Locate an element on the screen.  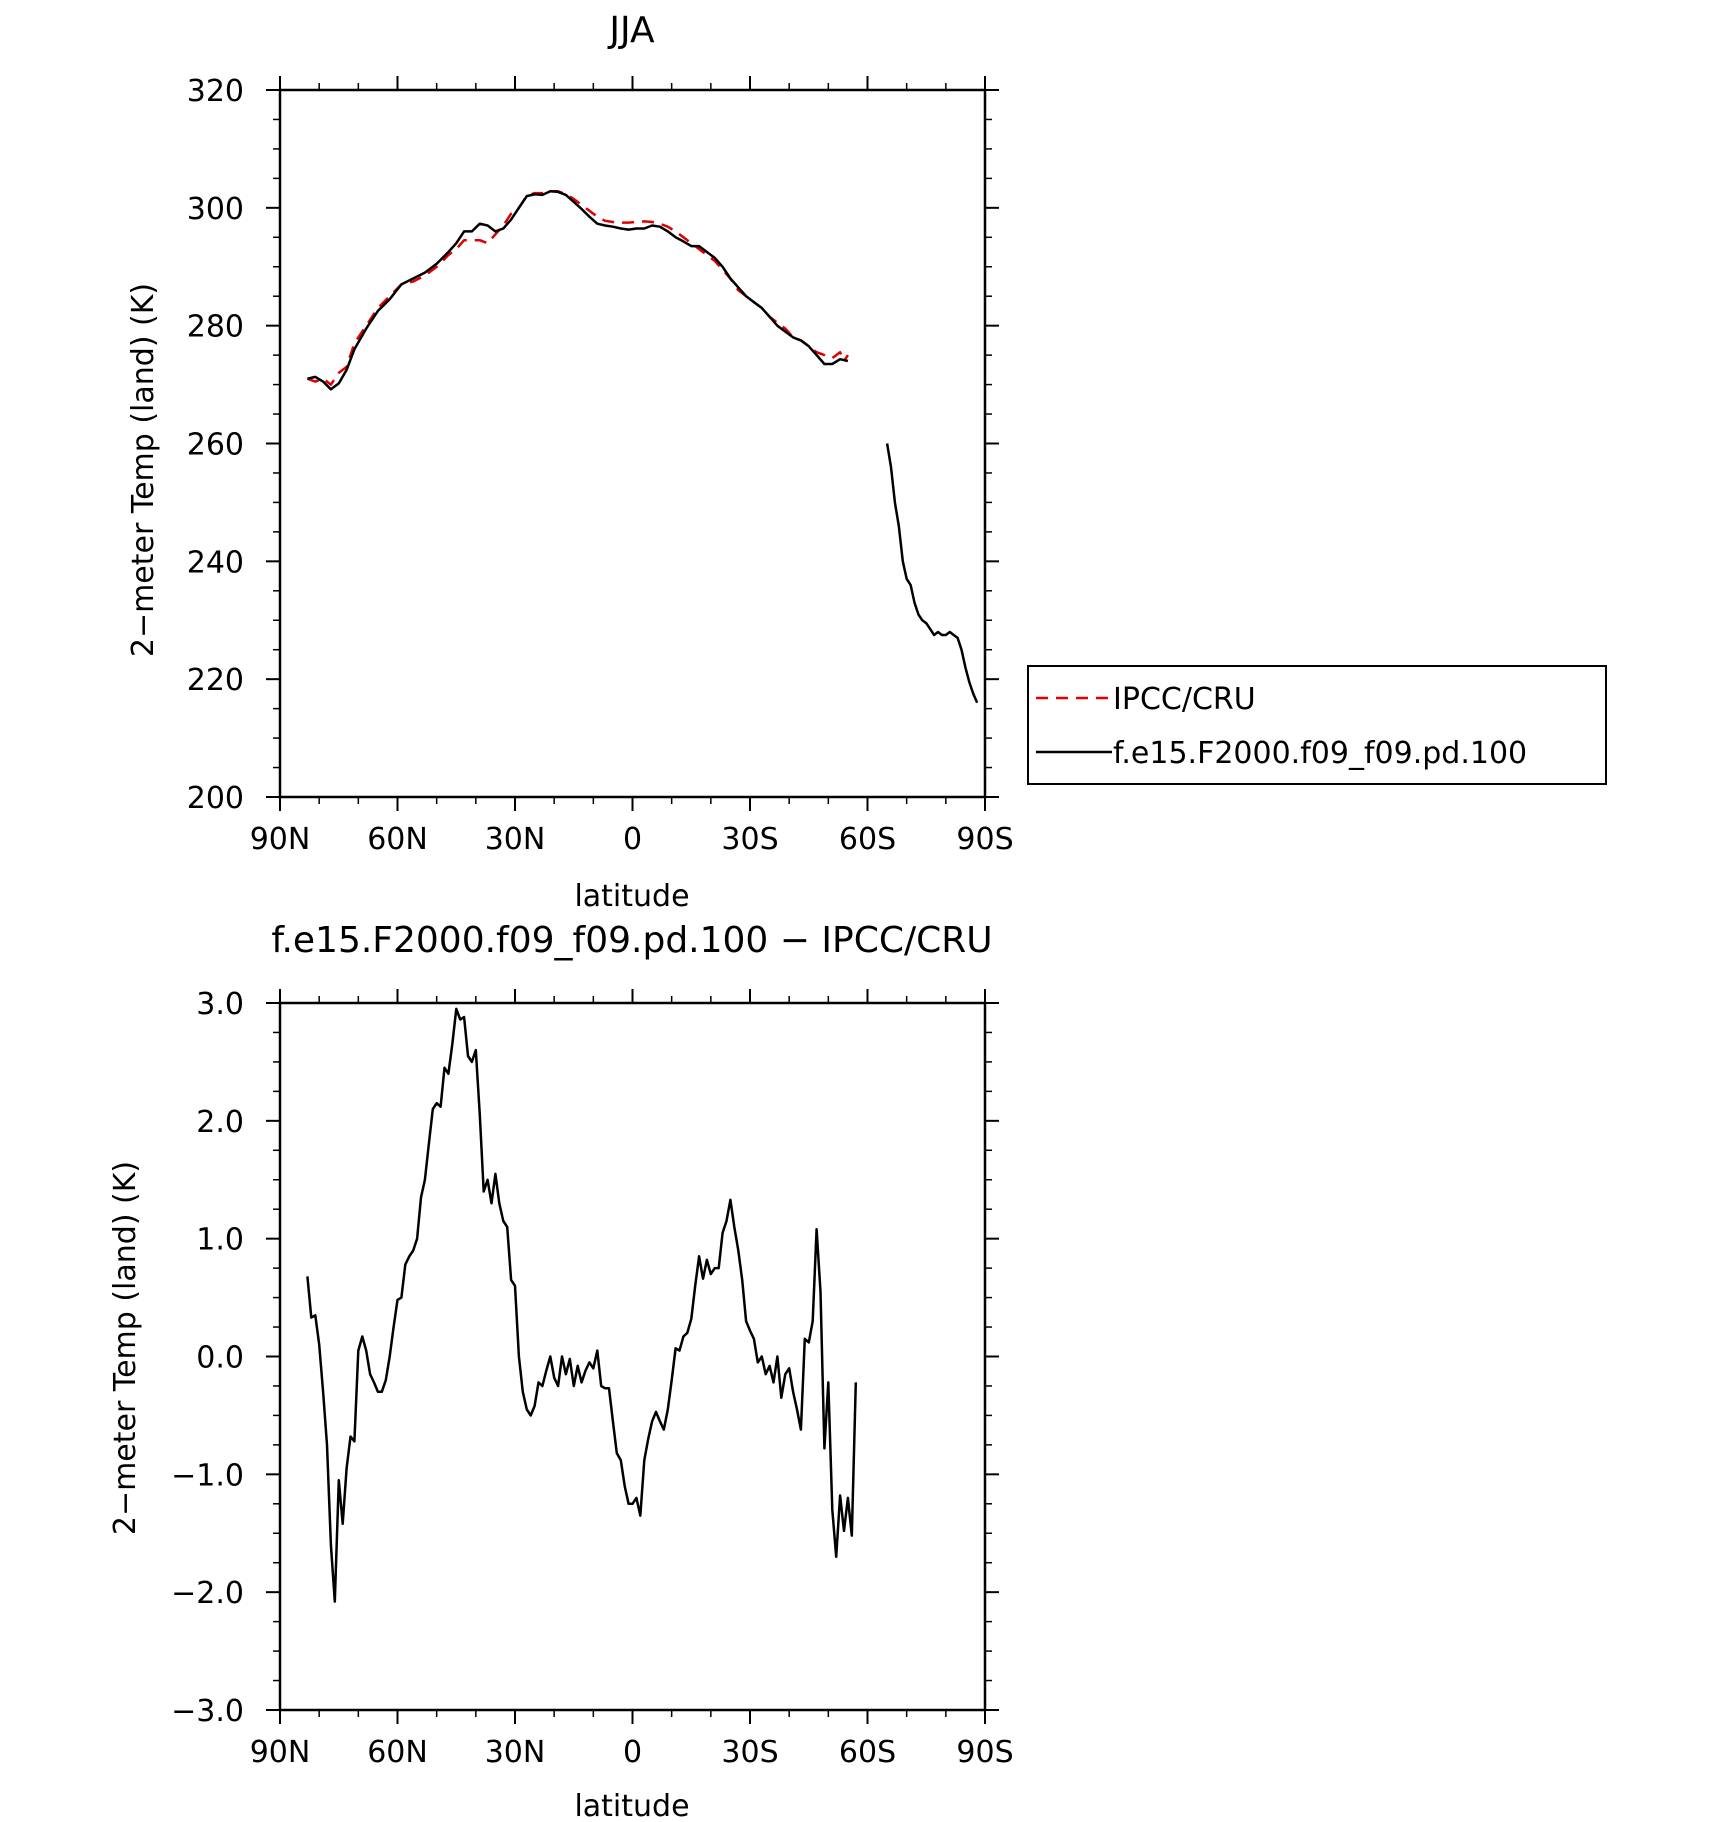
top-x-tick-label: 0 is located at coordinates (632, 839).